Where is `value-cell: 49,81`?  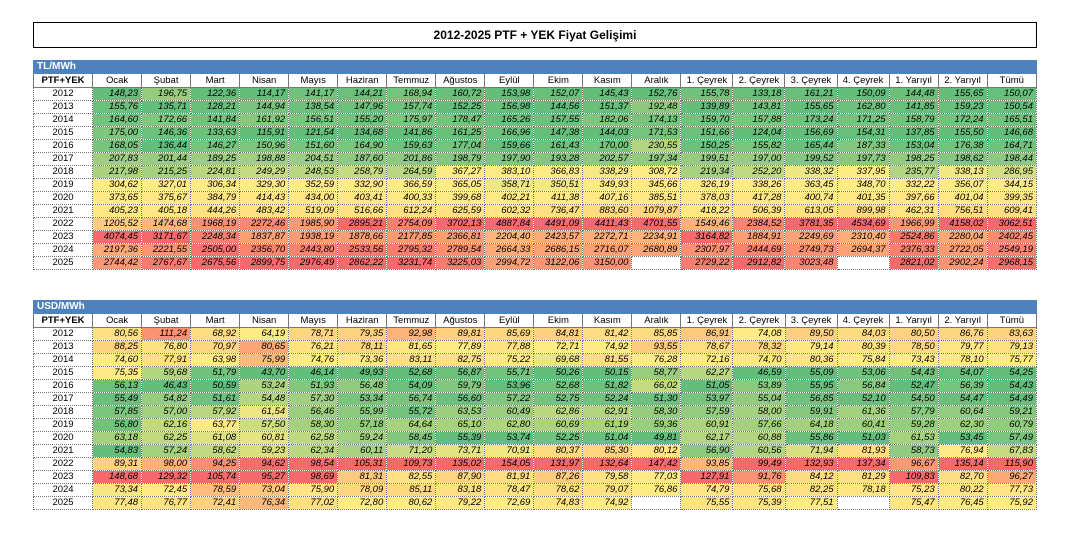
value-cell: 49,81 is located at coordinates (656, 438).